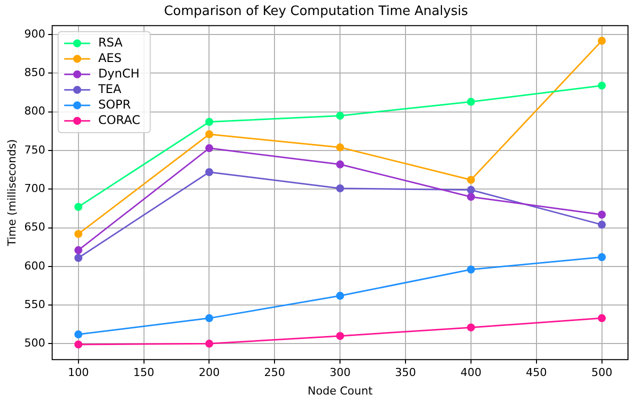 The image size is (634, 402). What do you see at coordinates (110, 57) in the screenshot?
I see `legend-label: AES` at bounding box center [110, 57].